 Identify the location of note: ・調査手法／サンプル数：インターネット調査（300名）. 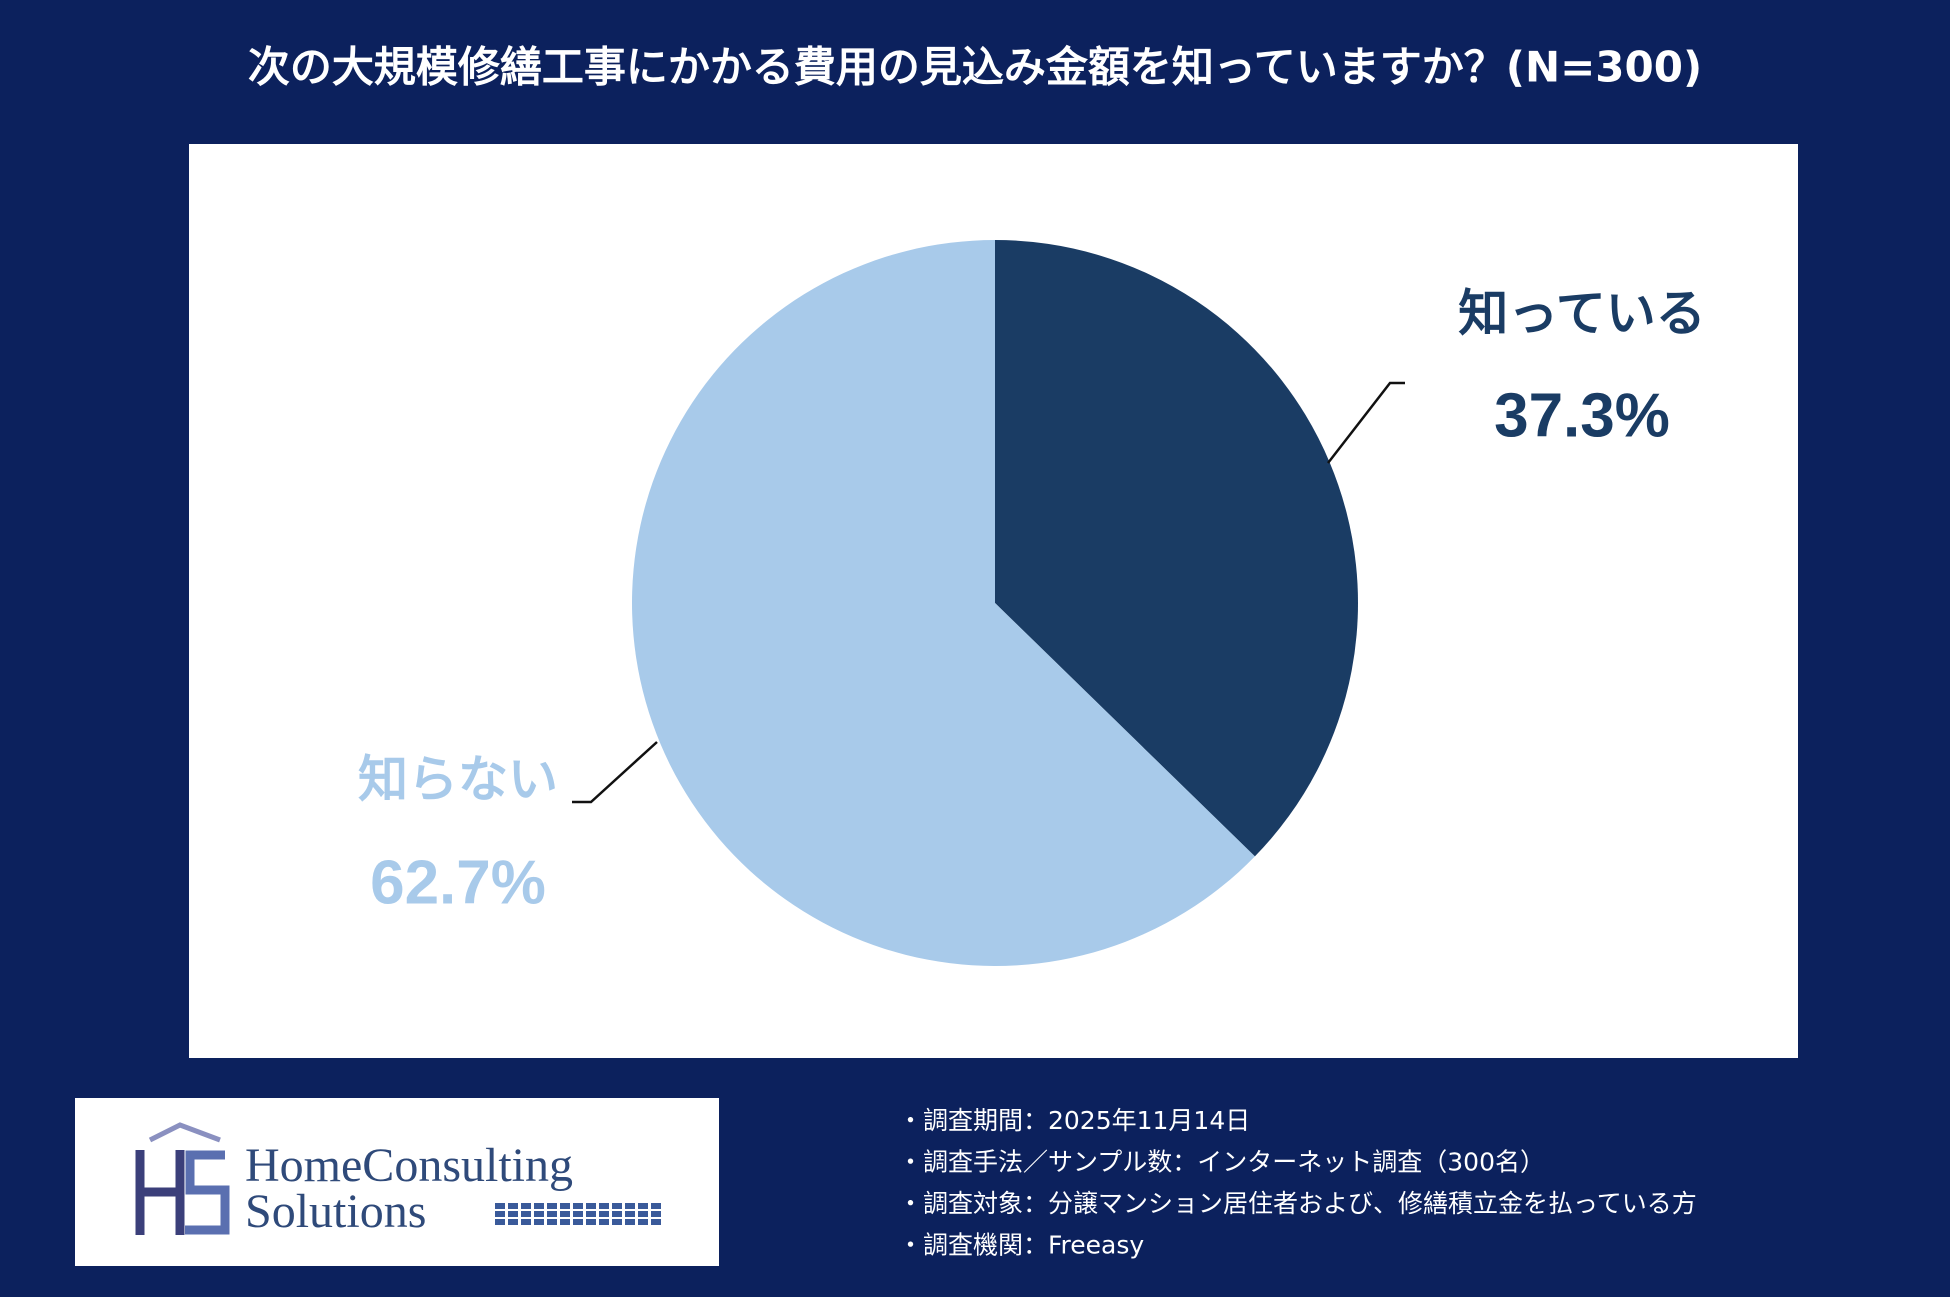
(1221, 1162).